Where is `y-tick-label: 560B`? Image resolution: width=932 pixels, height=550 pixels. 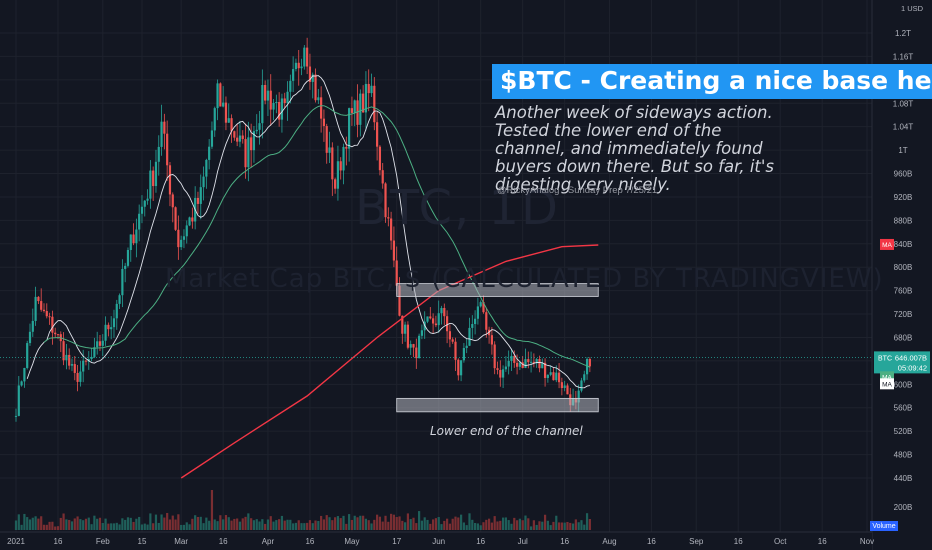
y-tick-label: 560B is located at coordinates (903, 408).